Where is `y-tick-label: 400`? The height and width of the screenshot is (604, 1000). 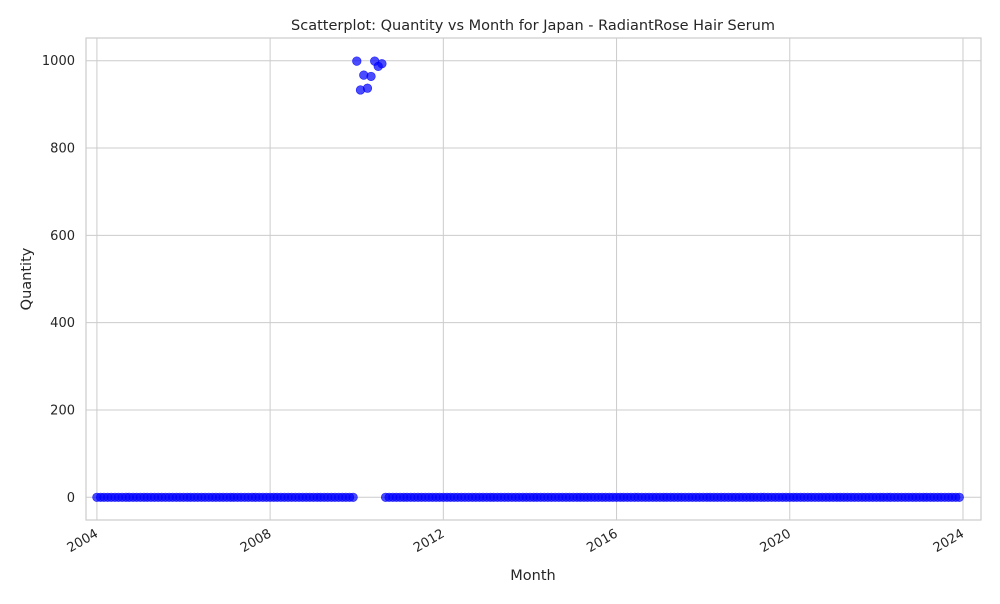 y-tick-label: 400 is located at coordinates (62, 323).